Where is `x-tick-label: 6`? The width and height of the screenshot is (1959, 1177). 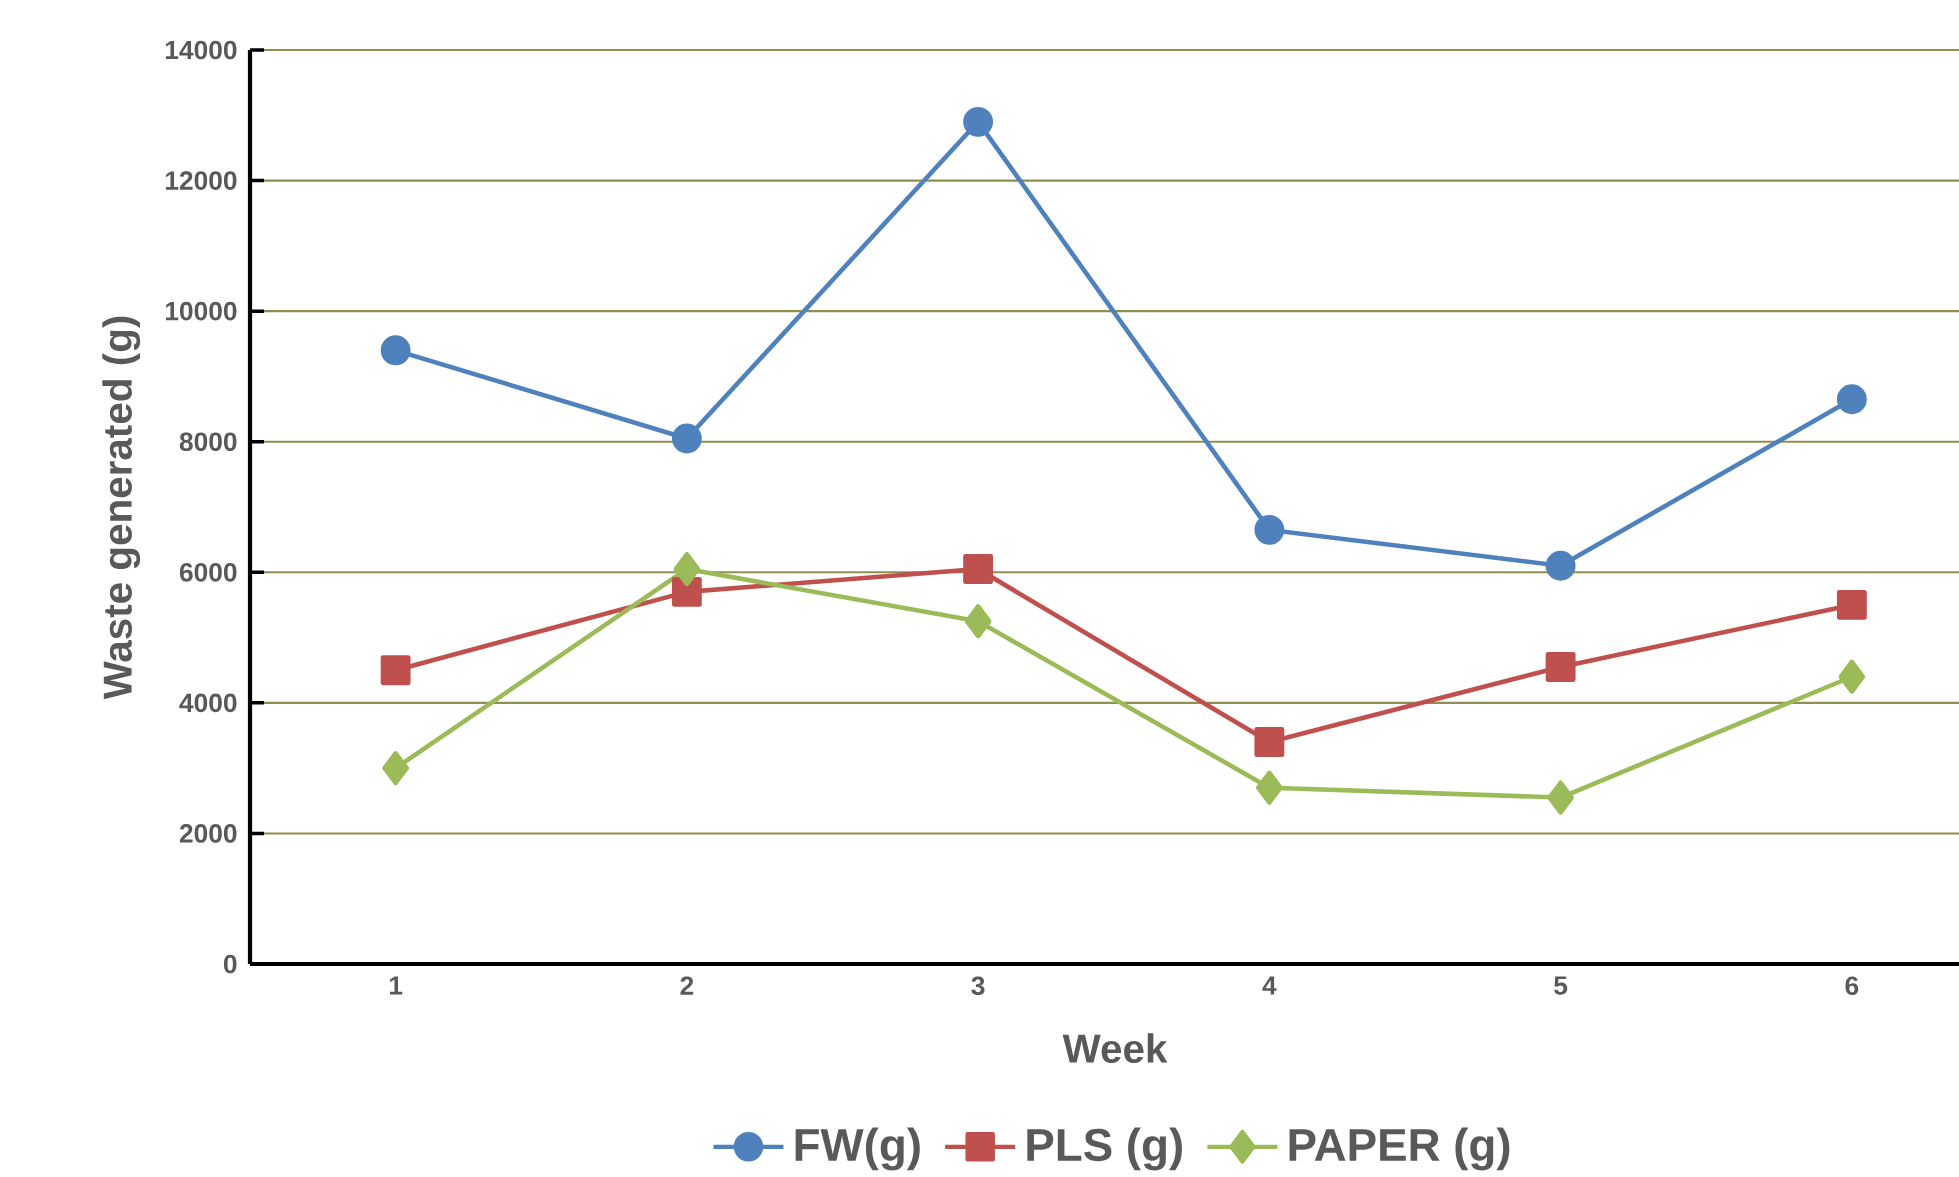
x-tick-label: 6 is located at coordinates (1852, 986).